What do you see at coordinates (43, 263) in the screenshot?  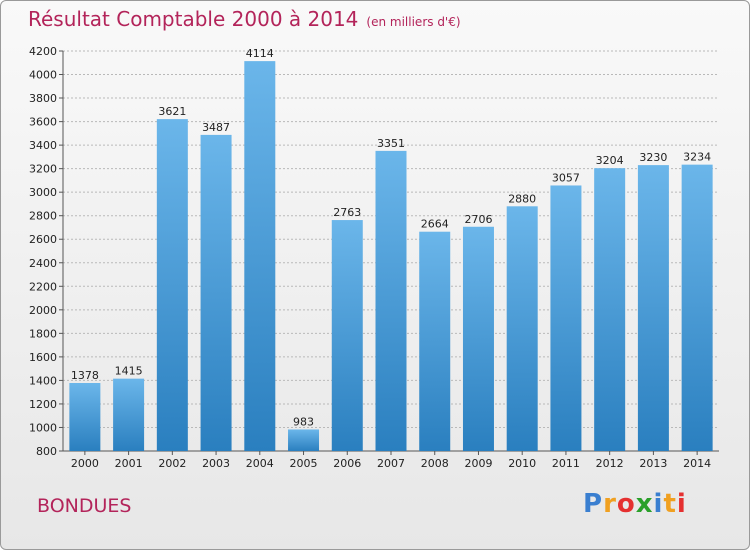 I see `y-tick-label: 2400` at bounding box center [43, 263].